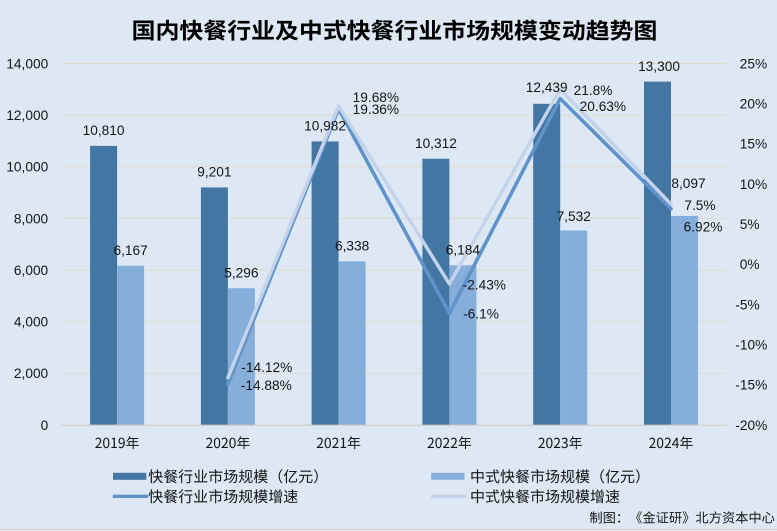 This screenshot has height=531, width=777. What do you see at coordinates (751, 425) in the screenshot?
I see `svg-text: -20%` at bounding box center [751, 425].